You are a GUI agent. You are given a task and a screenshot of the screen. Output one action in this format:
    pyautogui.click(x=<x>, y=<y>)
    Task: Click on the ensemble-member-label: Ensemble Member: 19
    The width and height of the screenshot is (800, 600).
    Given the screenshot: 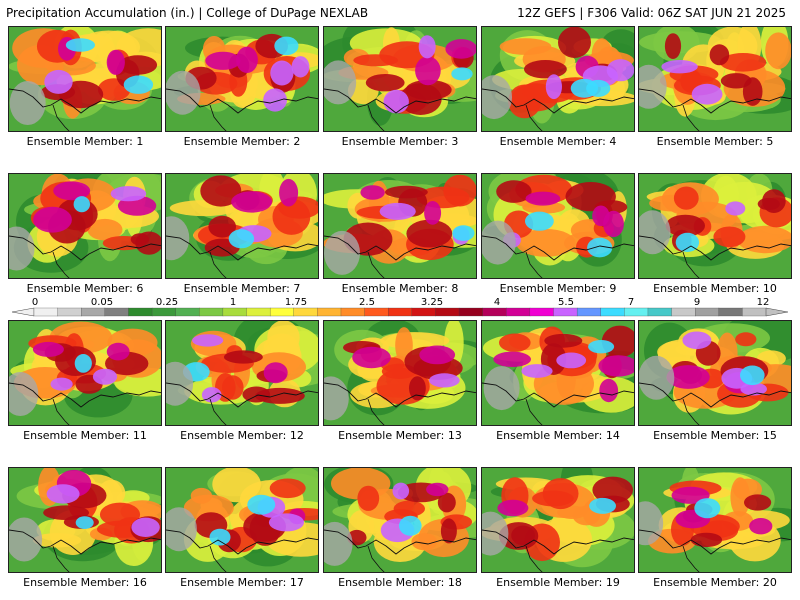 What is the action you would take?
    pyautogui.click(x=558, y=582)
    